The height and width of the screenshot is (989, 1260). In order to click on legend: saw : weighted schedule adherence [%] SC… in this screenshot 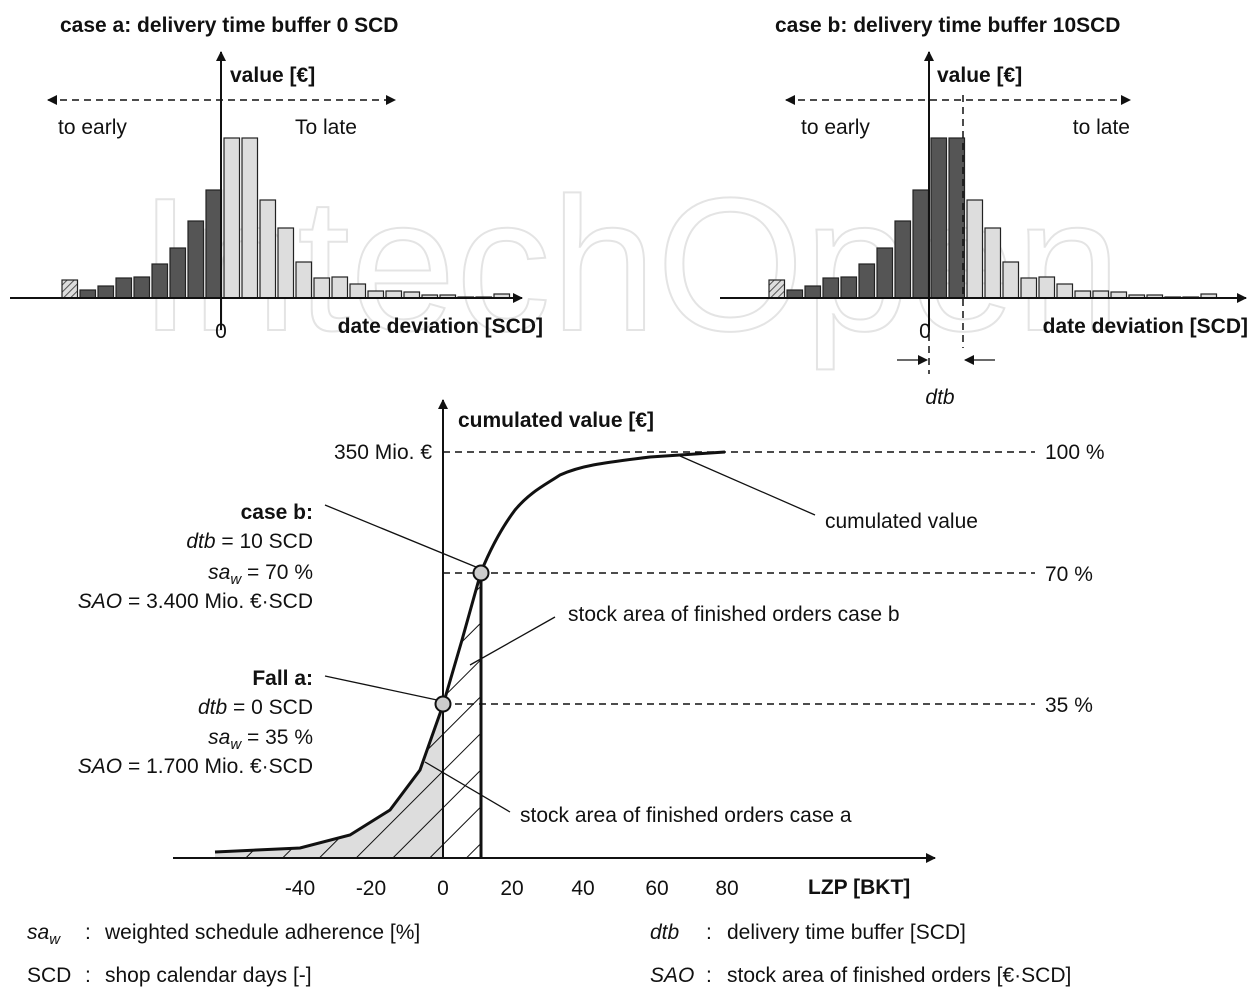, I will do `click(549, 954)`.